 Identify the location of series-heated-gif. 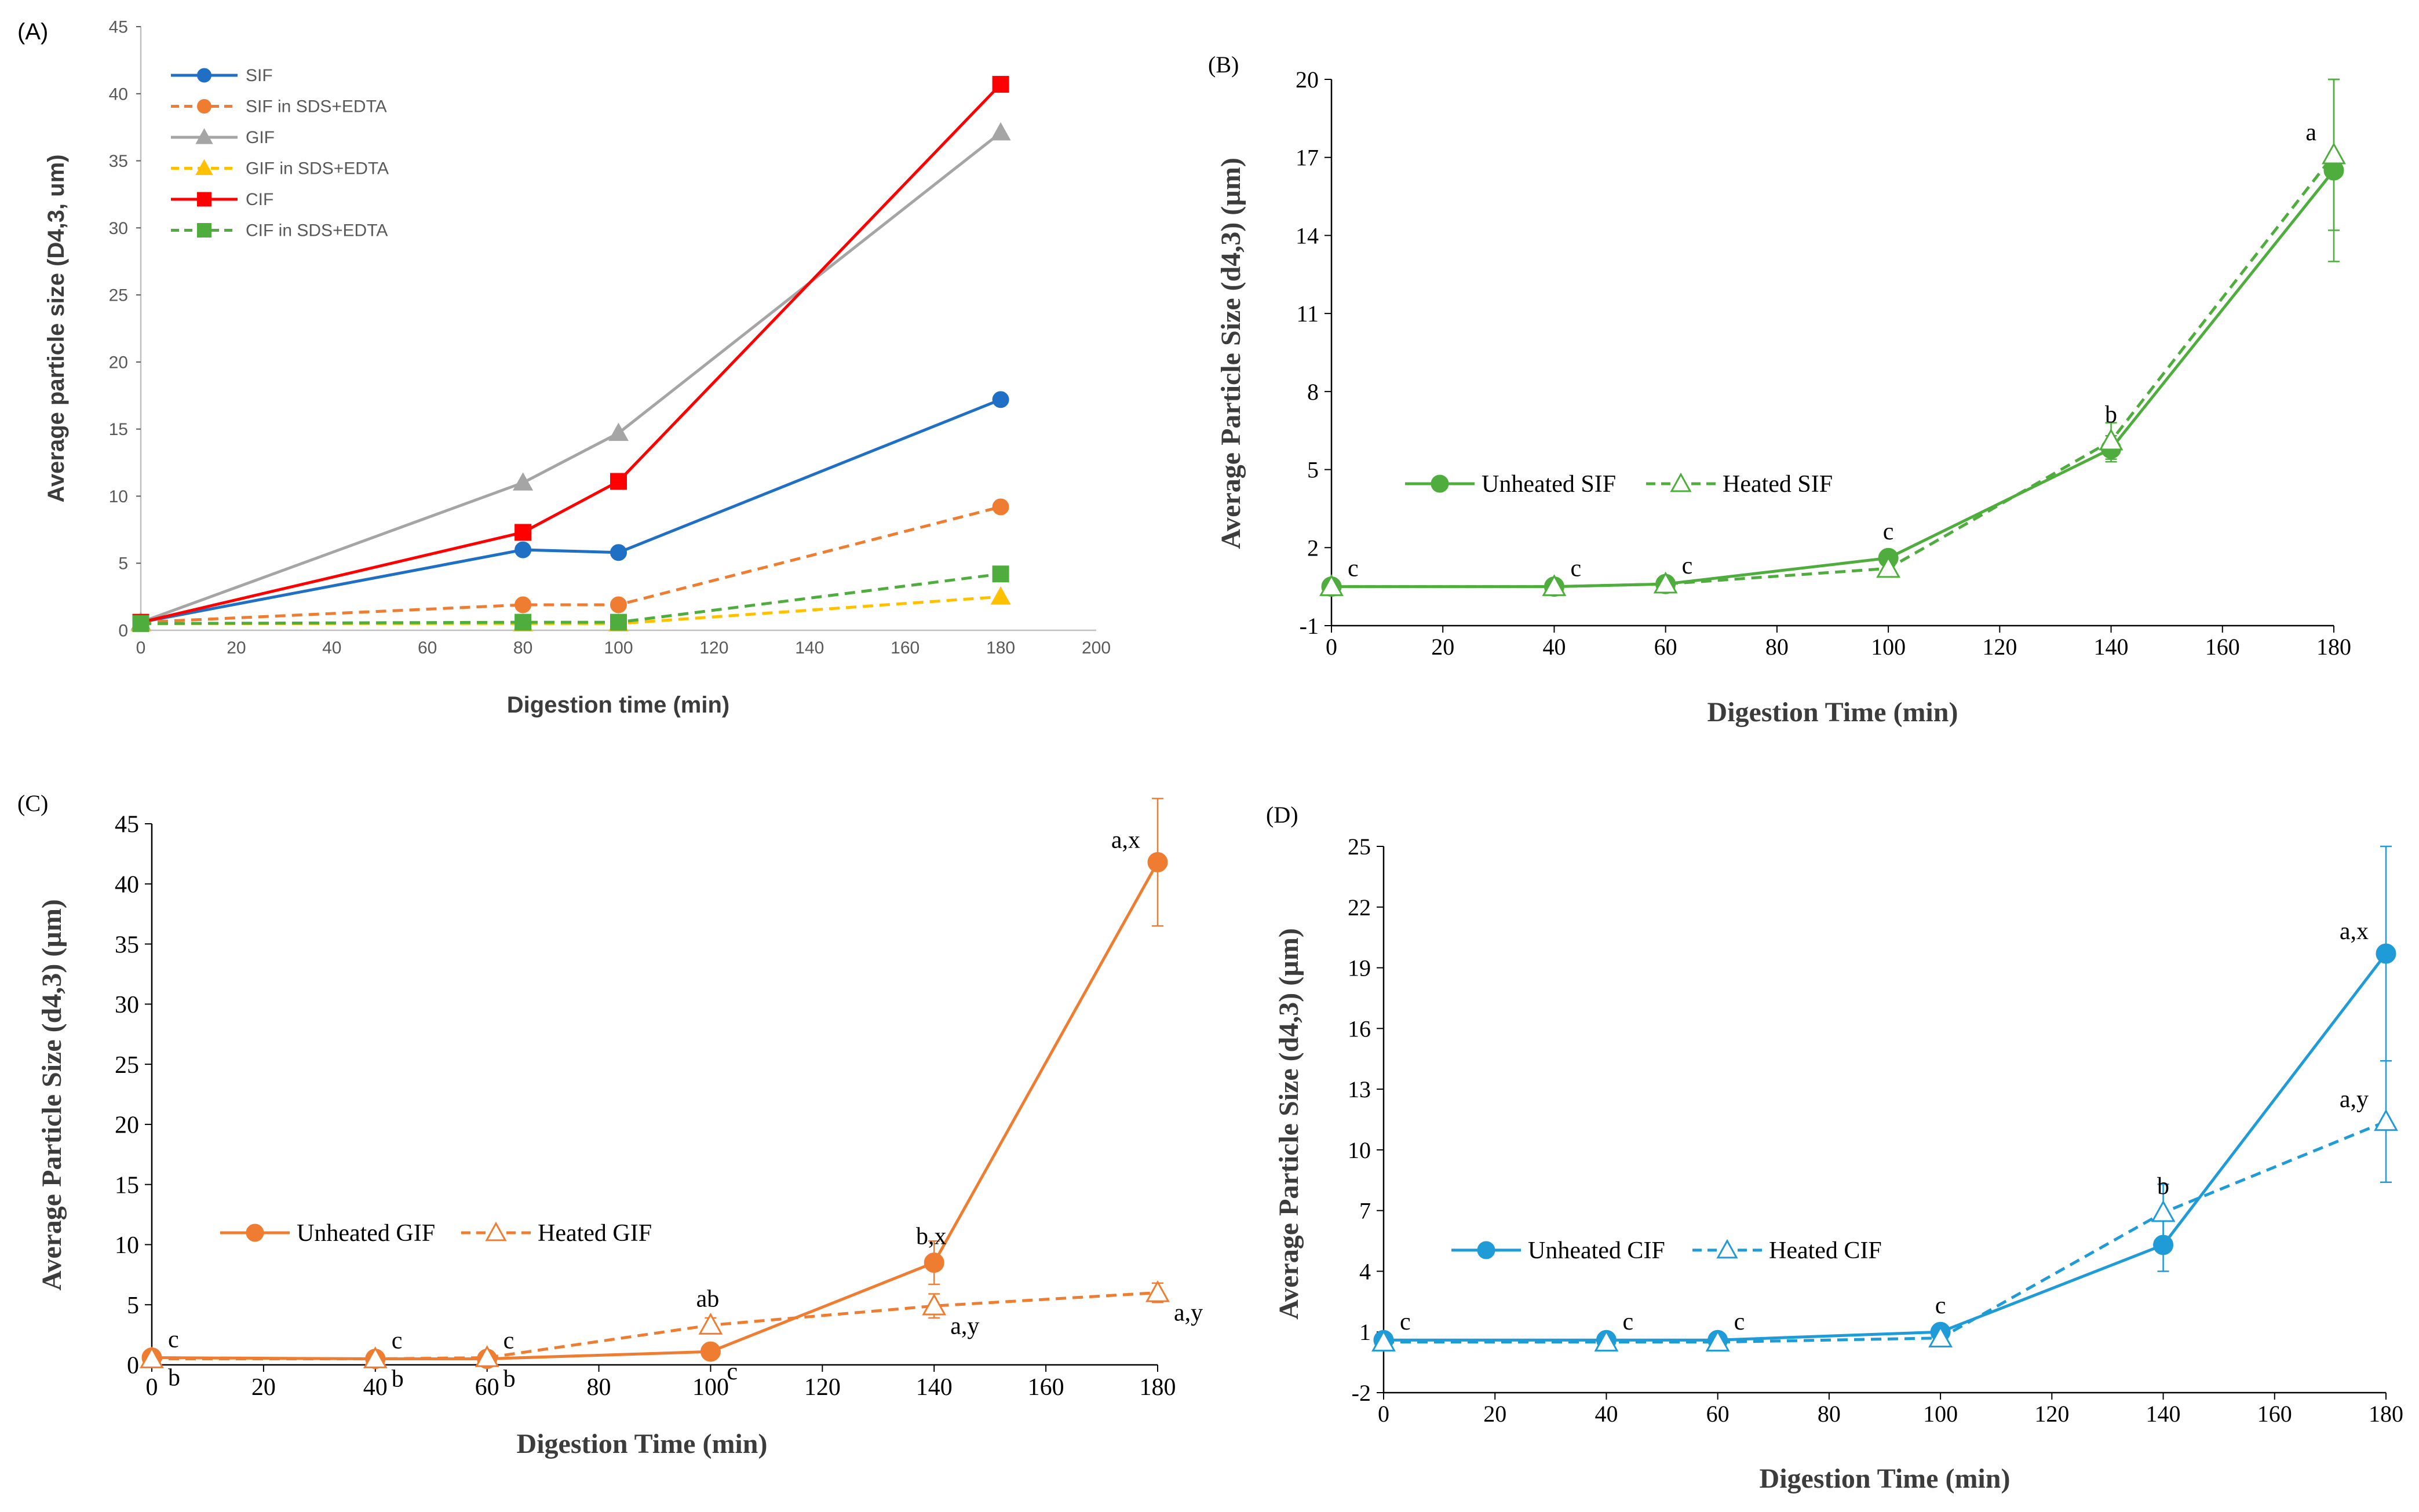
(655, 1324).